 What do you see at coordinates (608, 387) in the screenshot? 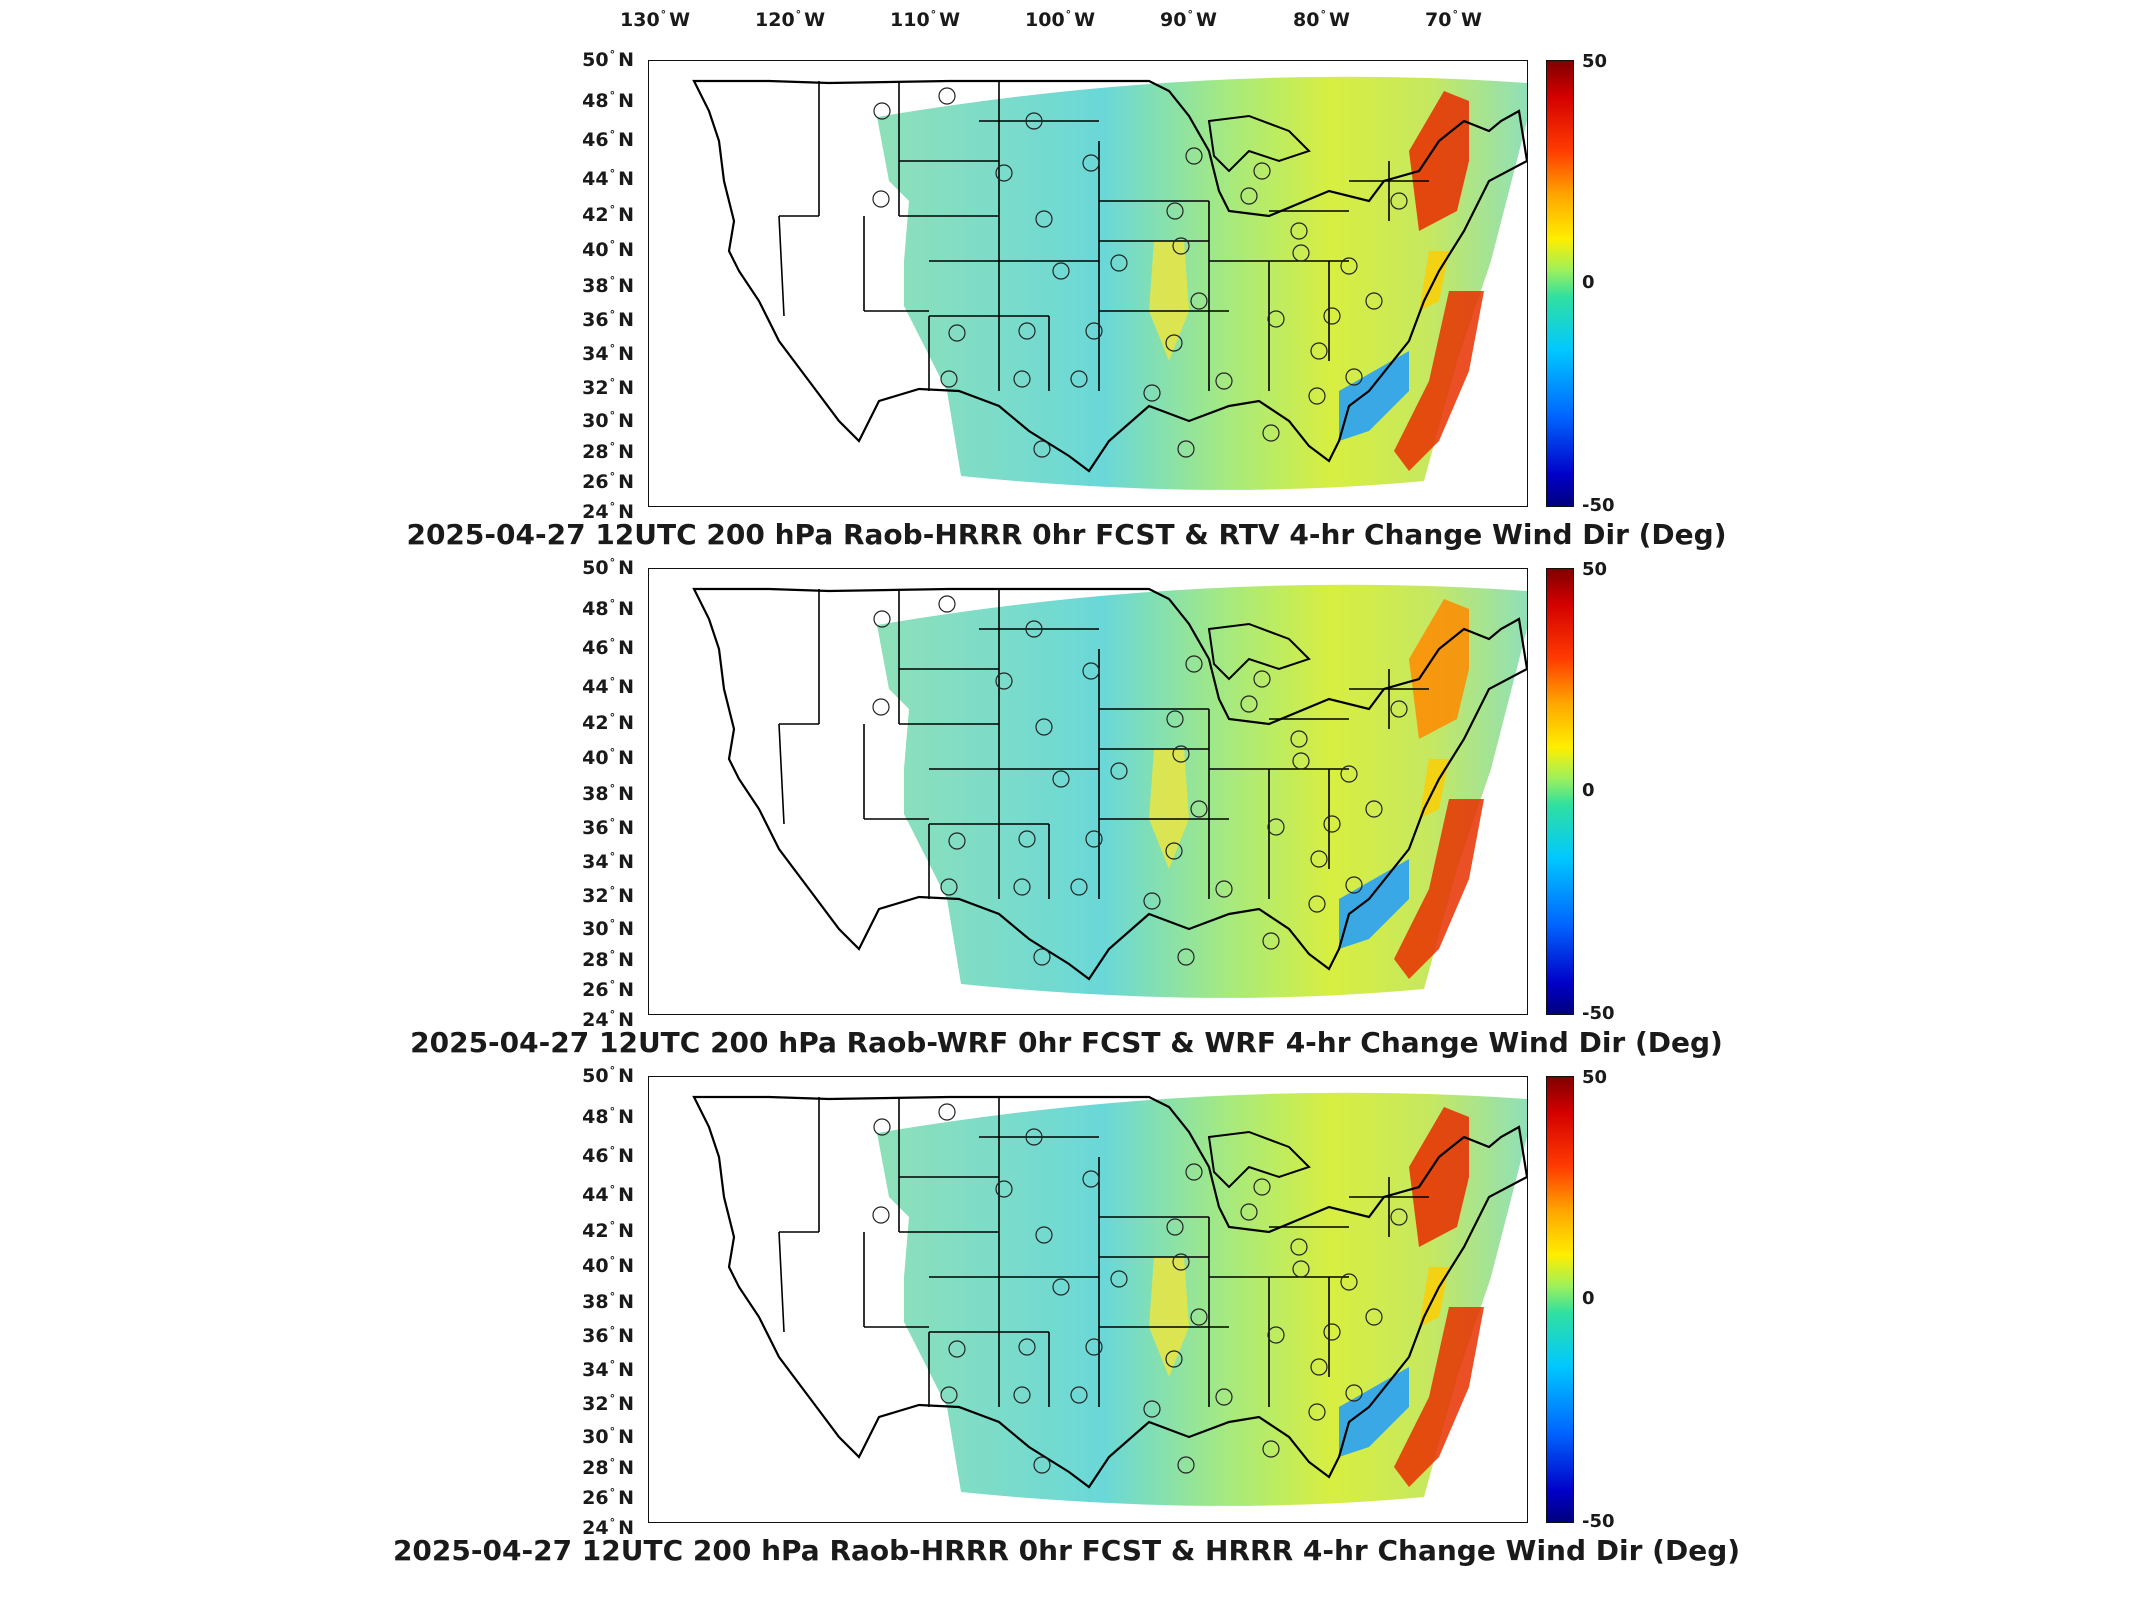
I see `latitude-label: 32° N` at bounding box center [608, 387].